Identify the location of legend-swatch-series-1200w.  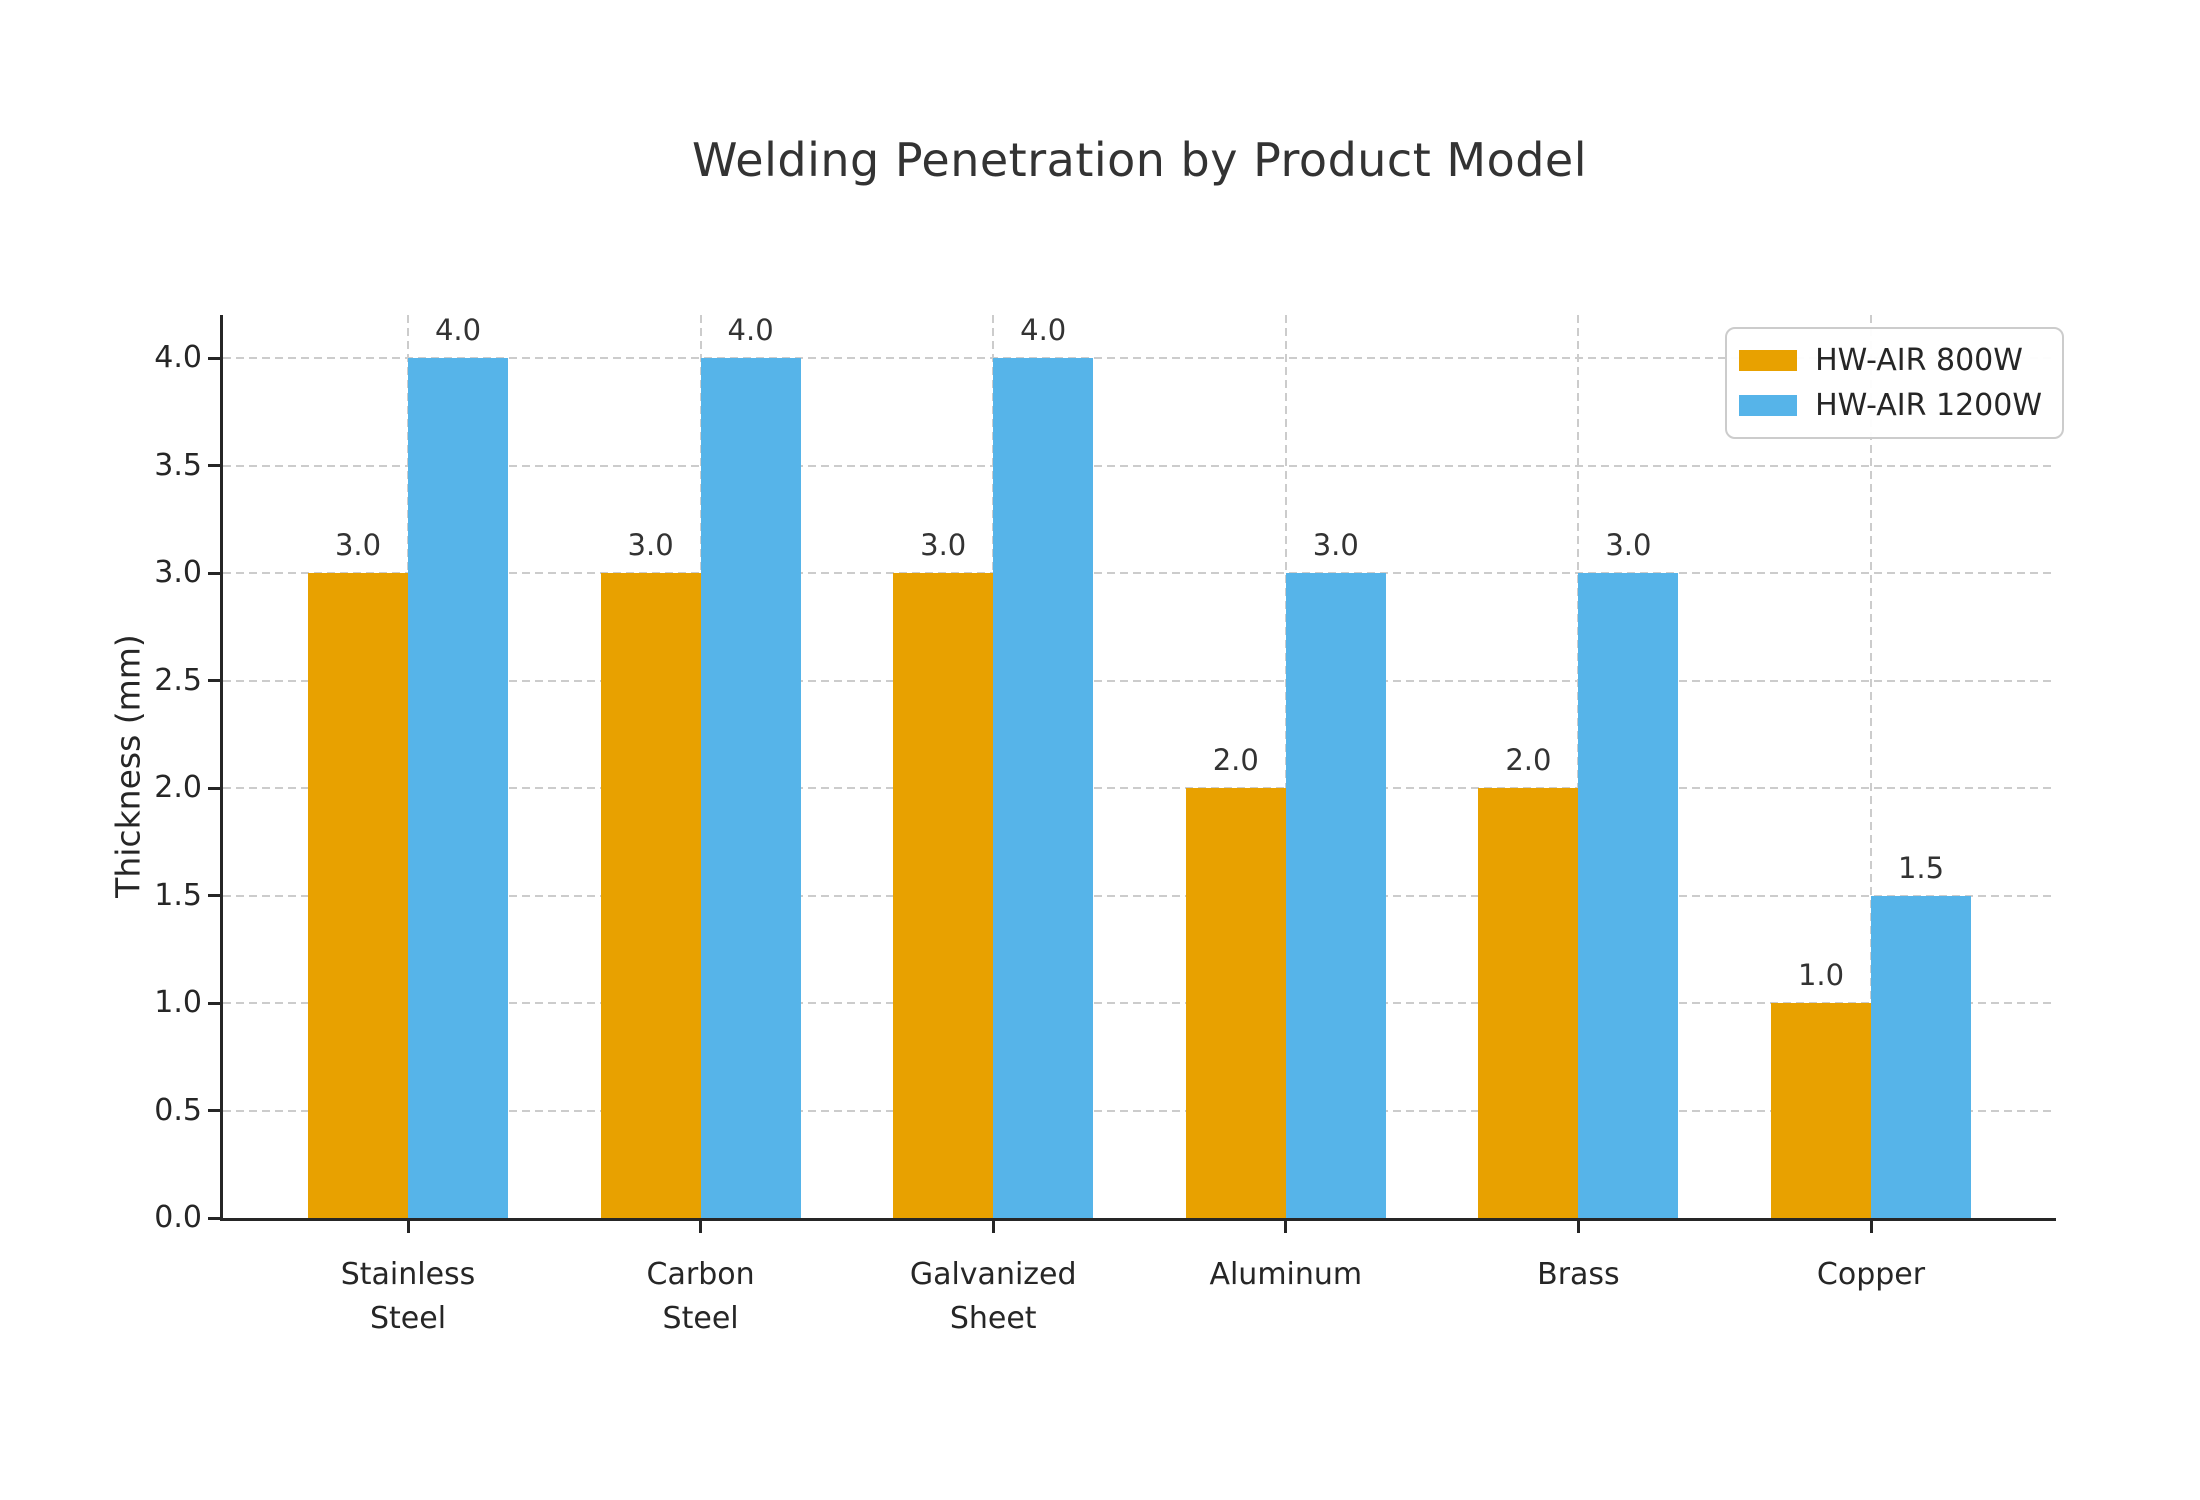
(1768, 405).